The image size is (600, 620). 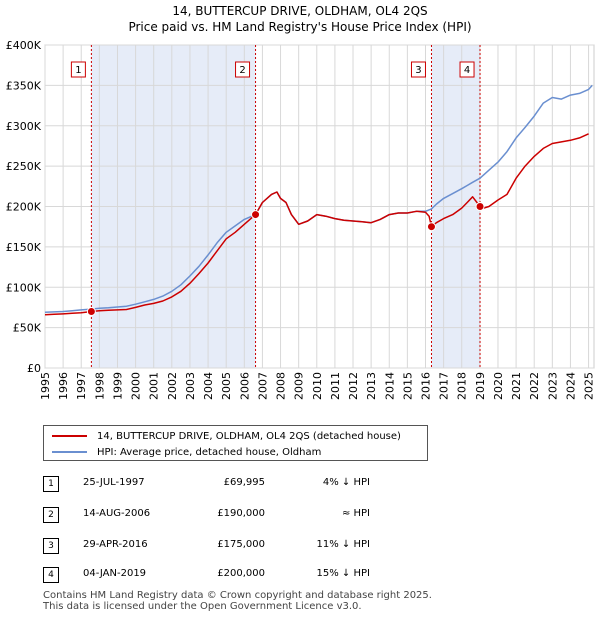 I want to click on transaction-hpi-diff: 4% ↓ HPI, so click(x=346, y=482).